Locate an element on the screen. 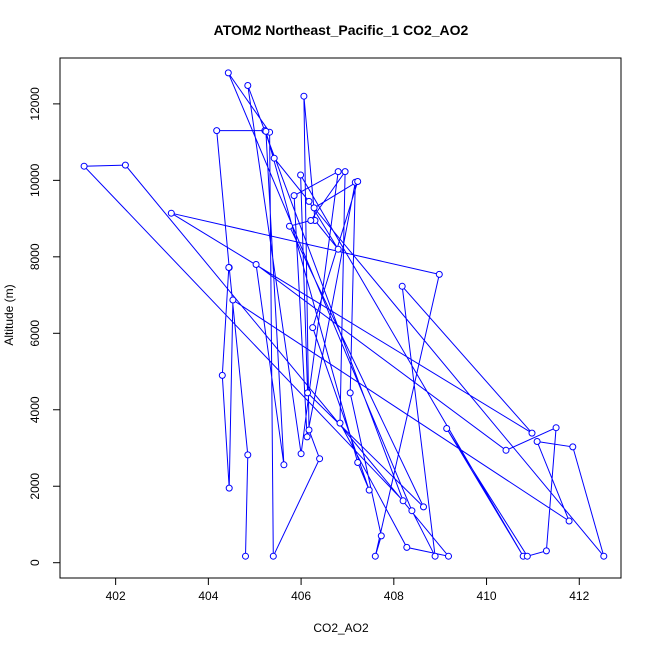  x-axis-label: CO2_AO2 is located at coordinates (341, 628).